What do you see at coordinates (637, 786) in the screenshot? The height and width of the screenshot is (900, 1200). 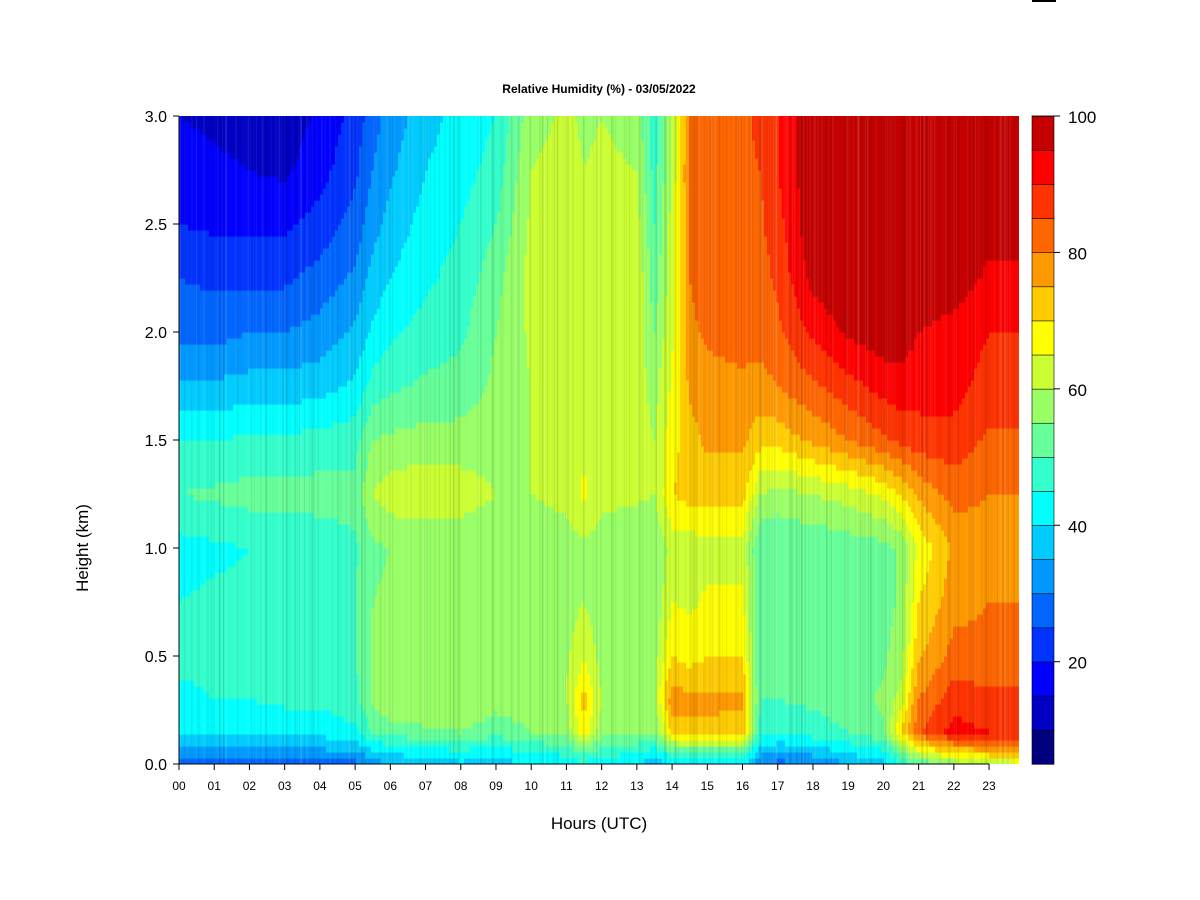 I see `x-tick-label: 13` at bounding box center [637, 786].